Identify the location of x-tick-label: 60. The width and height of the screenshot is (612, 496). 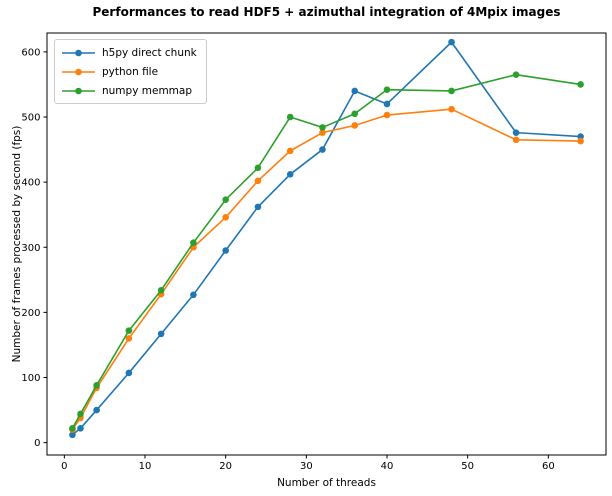
(548, 466).